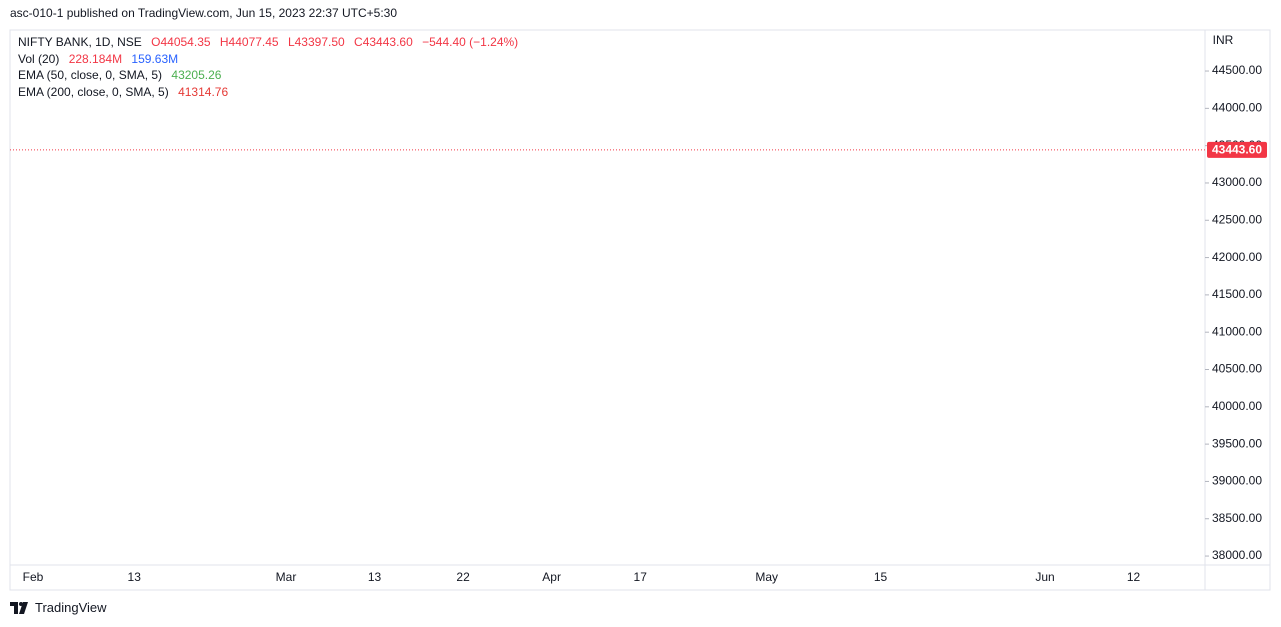  What do you see at coordinates (551, 577) in the screenshot?
I see `x-tick-label: Apr` at bounding box center [551, 577].